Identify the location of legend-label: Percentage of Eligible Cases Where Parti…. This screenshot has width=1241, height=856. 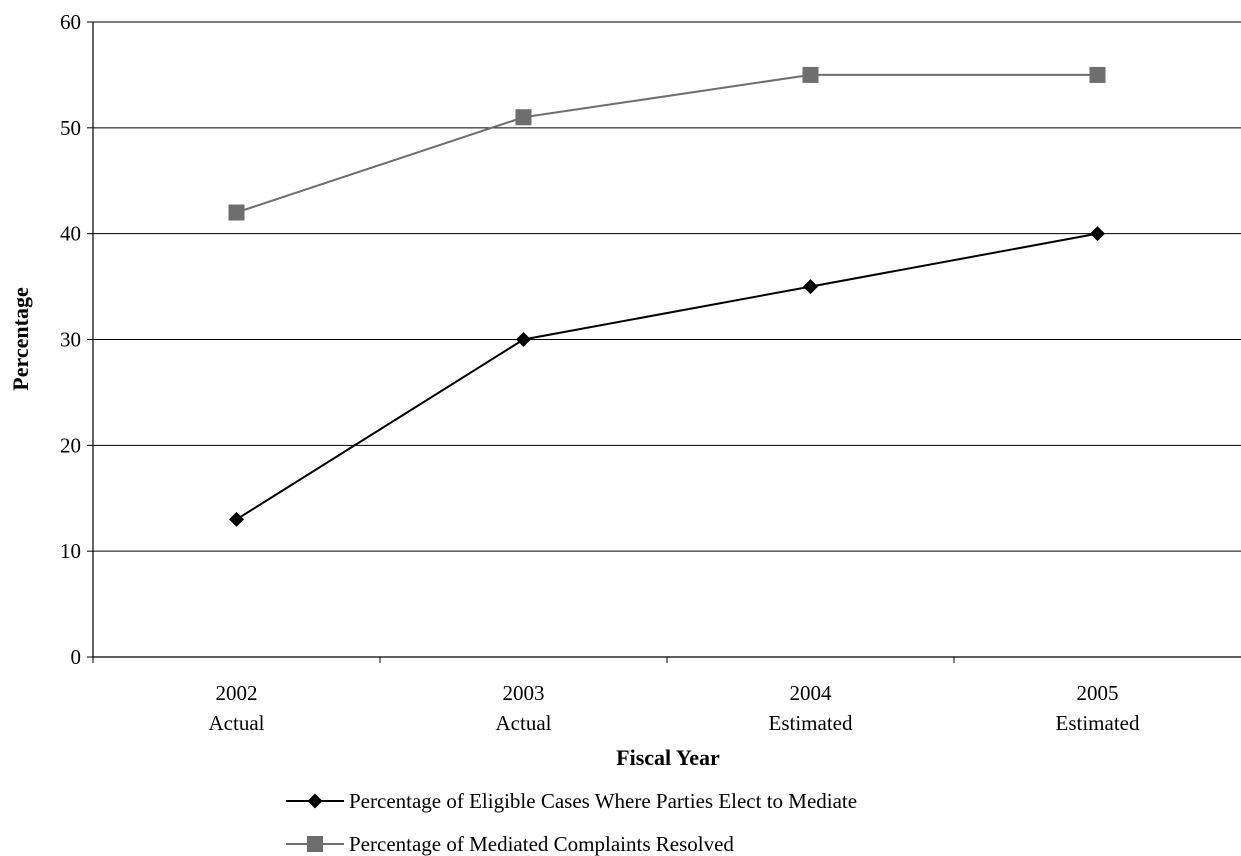
(603, 801).